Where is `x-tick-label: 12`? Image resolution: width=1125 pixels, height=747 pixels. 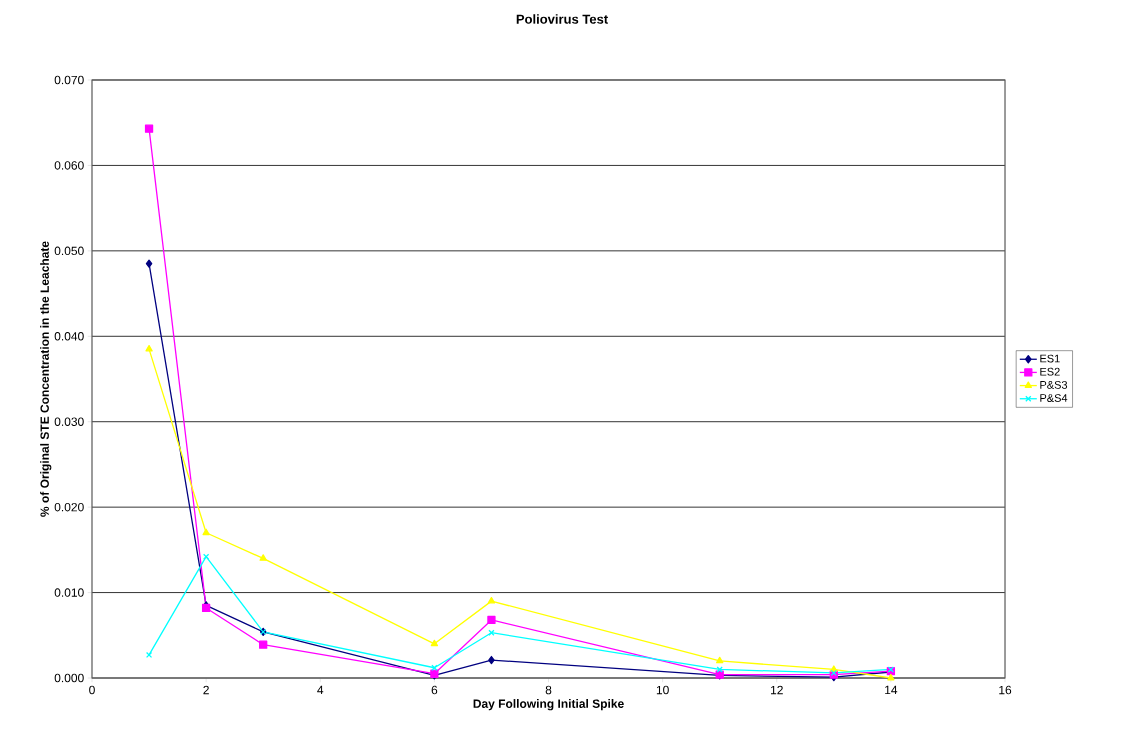
x-tick-label: 12 is located at coordinates (777, 690).